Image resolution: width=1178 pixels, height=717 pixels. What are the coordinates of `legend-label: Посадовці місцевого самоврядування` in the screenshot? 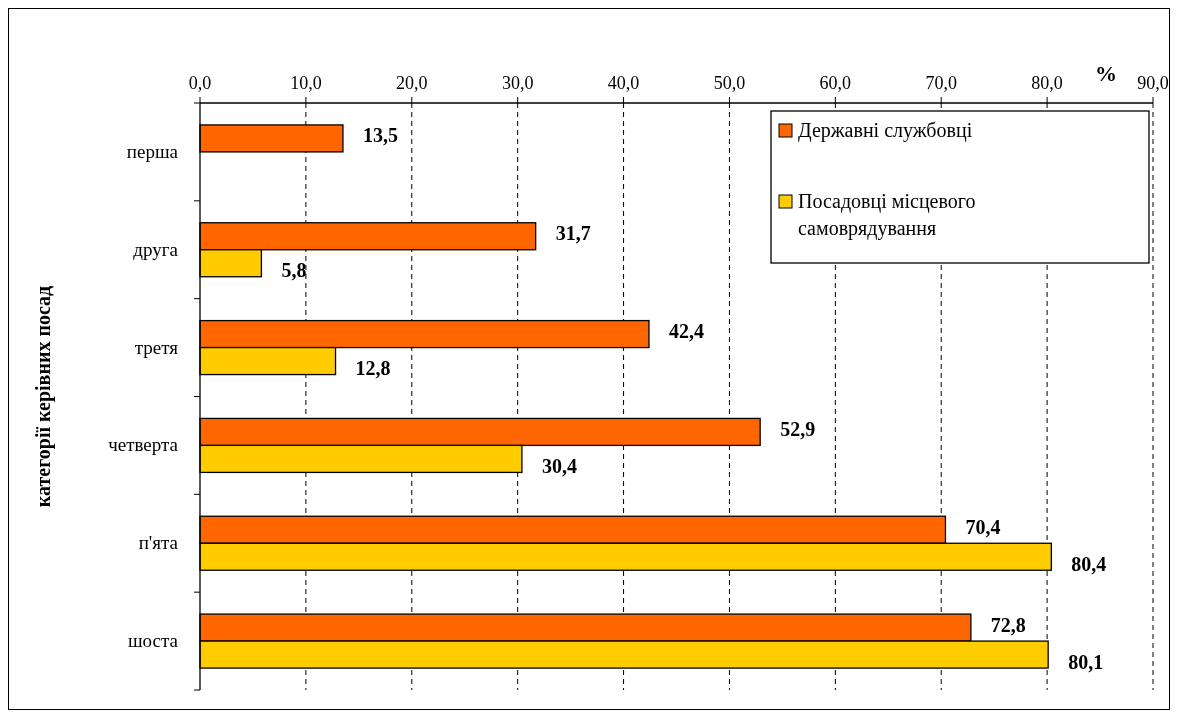 It's located at (887, 215).